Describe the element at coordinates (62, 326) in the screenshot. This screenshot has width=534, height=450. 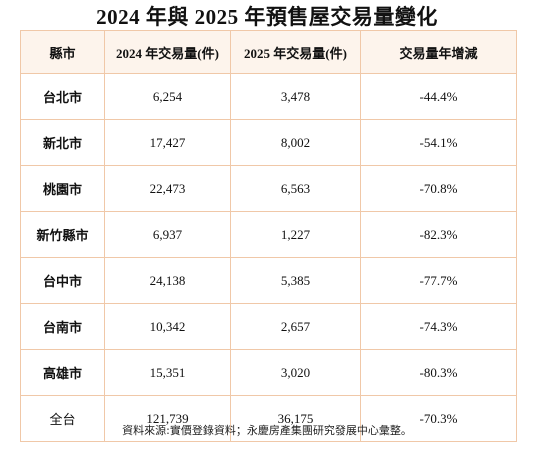
I see `region-cell: 台南市` at that location.